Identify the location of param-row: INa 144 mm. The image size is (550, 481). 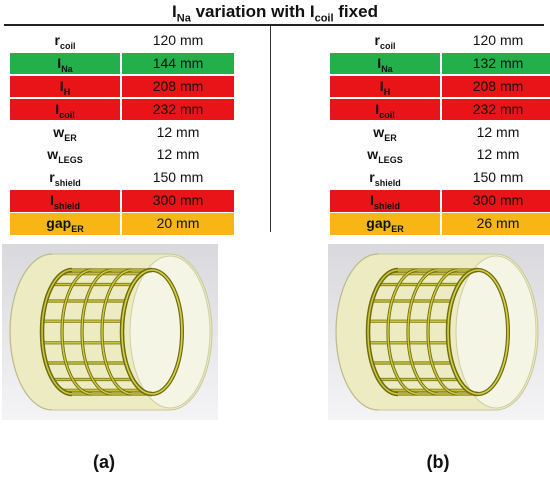
(122, 64).